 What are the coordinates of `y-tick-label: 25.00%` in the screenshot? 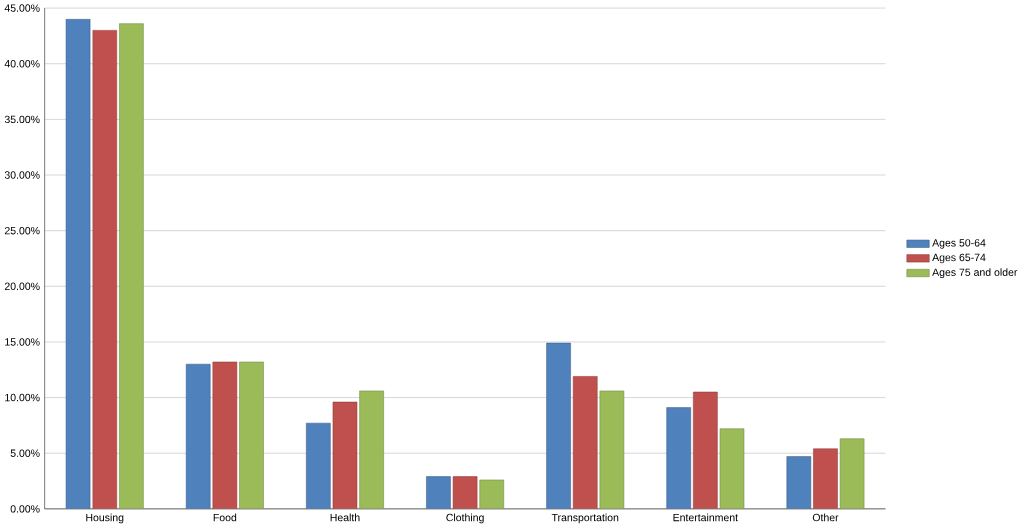 It's located at (22, 231).